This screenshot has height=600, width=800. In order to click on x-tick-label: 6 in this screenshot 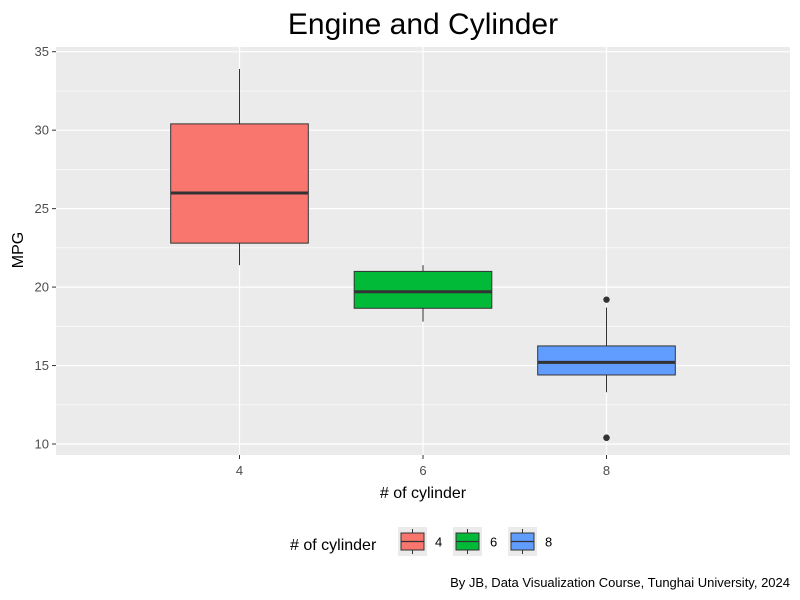, I will do `click(422, 470)`.